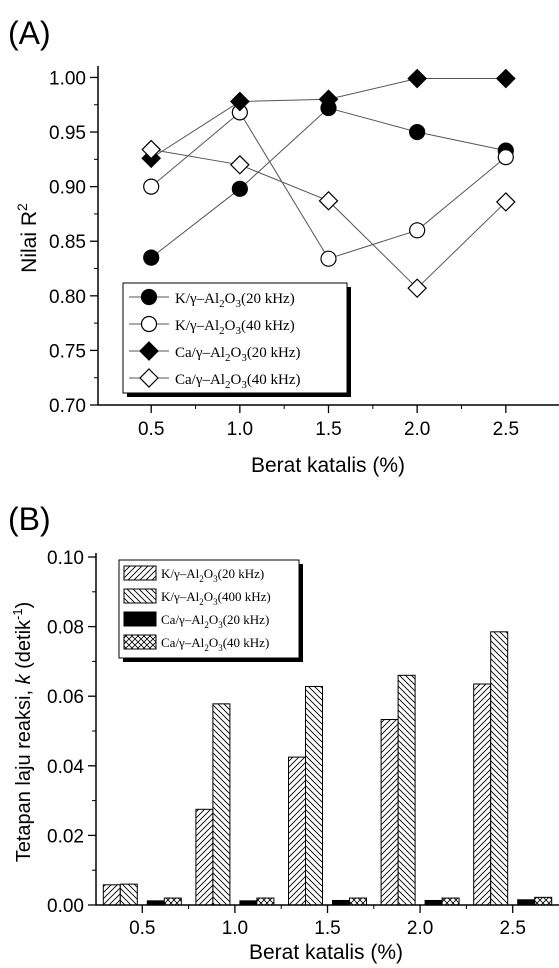 This screenshot has width=559, height=968. I want to click on panel-a-y-tick-label: 0.95, so click(67, 133).